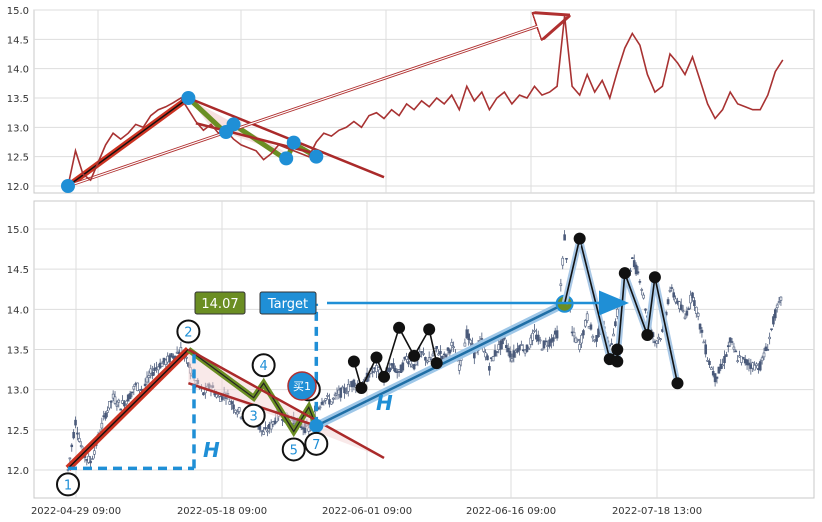  What do you see at coordinates (222, 511) in the screenshot?
I see `bottom-x-tick-label: 2022-05-18 09:00` at bounding box center [222, 511].